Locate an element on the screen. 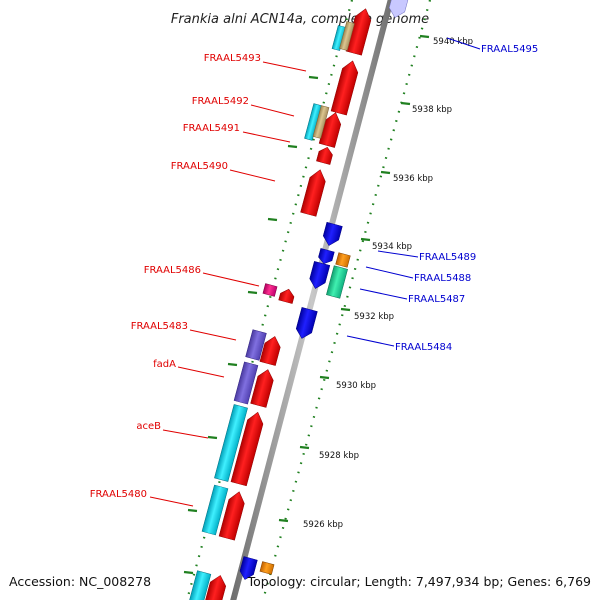 This screenshot has height=600, width=600. label-fraal5484: FRAAL5484 is located at coordinates (423, 347).